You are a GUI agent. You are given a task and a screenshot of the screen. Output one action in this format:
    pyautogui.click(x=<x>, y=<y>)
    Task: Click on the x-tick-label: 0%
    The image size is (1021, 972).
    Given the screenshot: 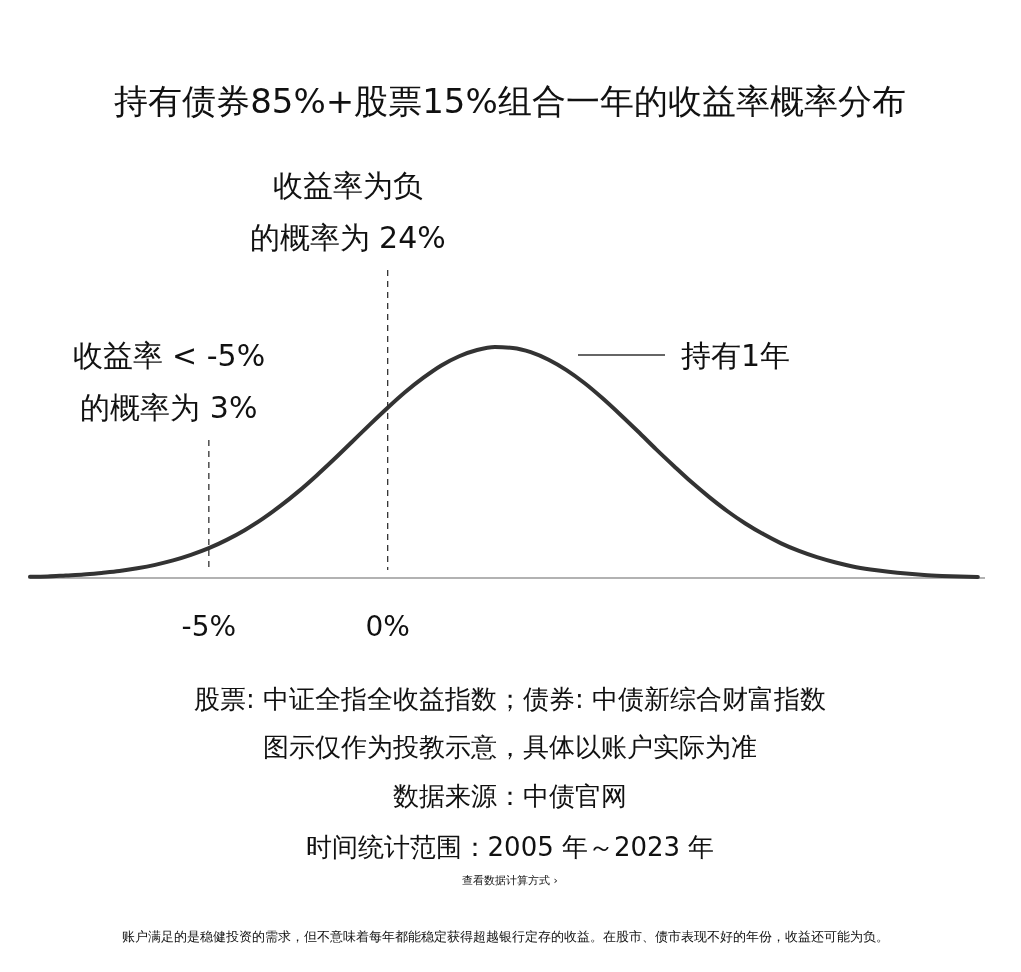 What is the action you would take?
    pyautogui.click(x=387, y=626)
    